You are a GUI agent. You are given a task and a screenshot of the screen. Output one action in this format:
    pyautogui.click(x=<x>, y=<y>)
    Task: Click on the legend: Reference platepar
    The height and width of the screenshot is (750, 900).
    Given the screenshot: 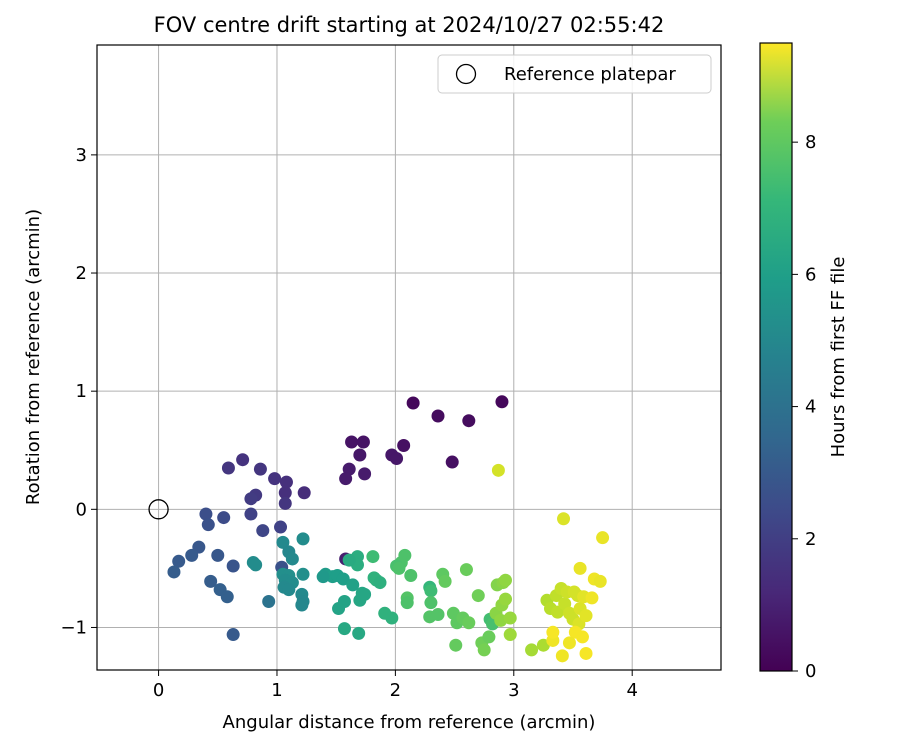 What is the action you would take?
    pyautogui.click(x=574, y=74)
    